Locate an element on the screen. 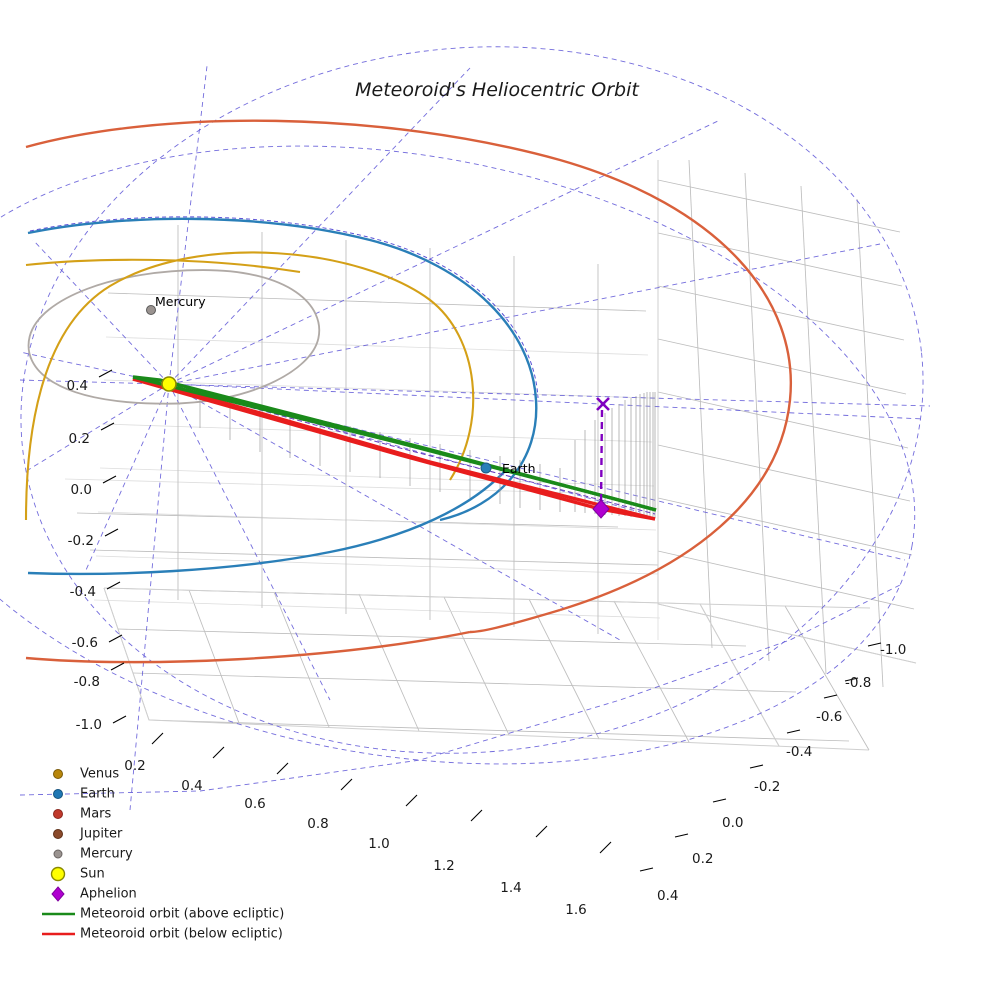  aphelion-drop-line is located at coordinates (601, 458).